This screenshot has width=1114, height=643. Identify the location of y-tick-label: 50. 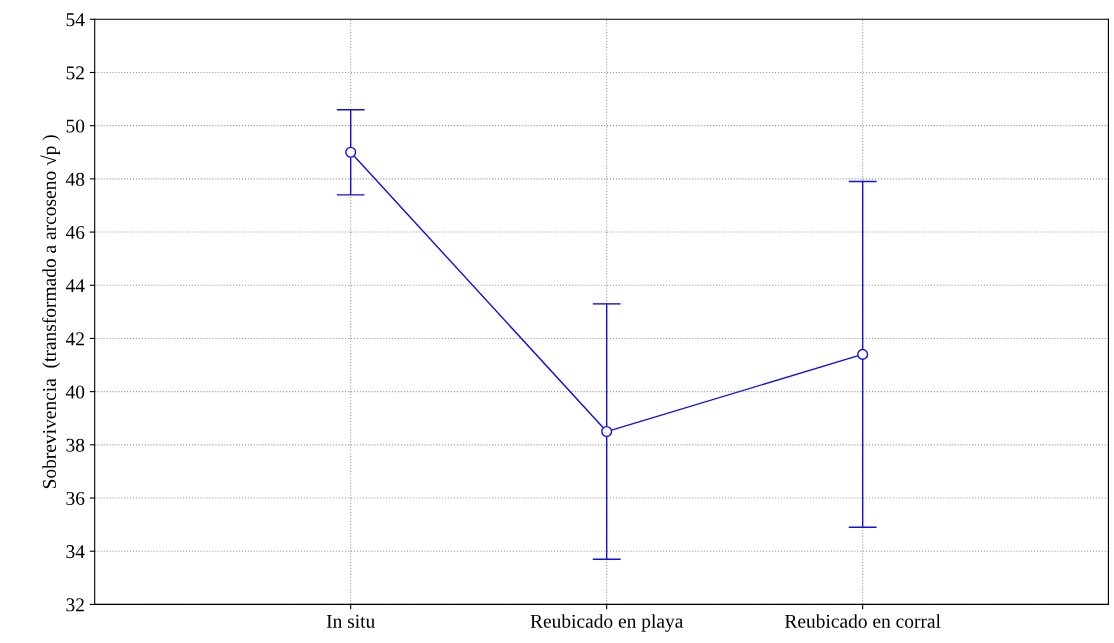
(75, 126).